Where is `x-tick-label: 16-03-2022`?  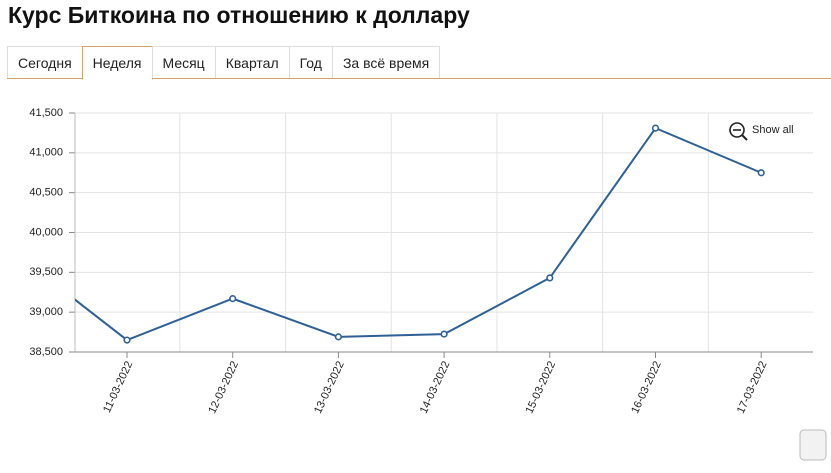 x-tick-label: 16-03-2022 is located at coordinates (646, 387).